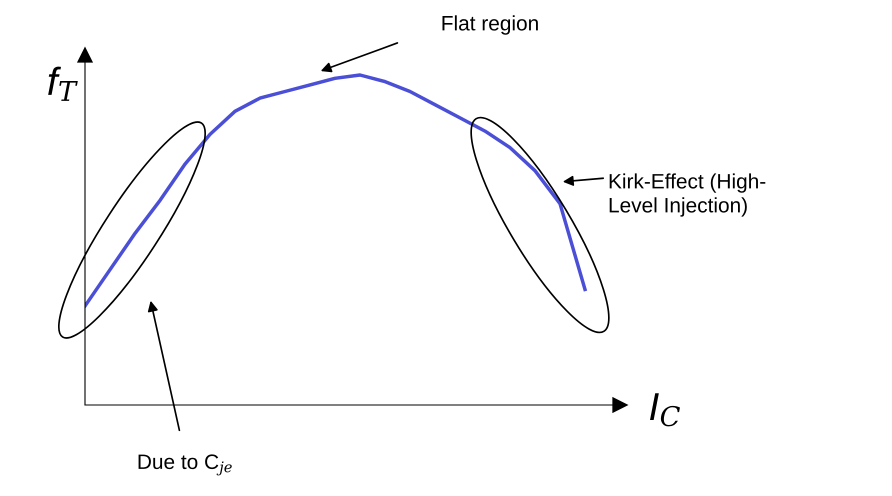 The width and height of the screenshot is (892, 496). I want to click on y-axis-title: f$_{T}$, so click(63, 83).